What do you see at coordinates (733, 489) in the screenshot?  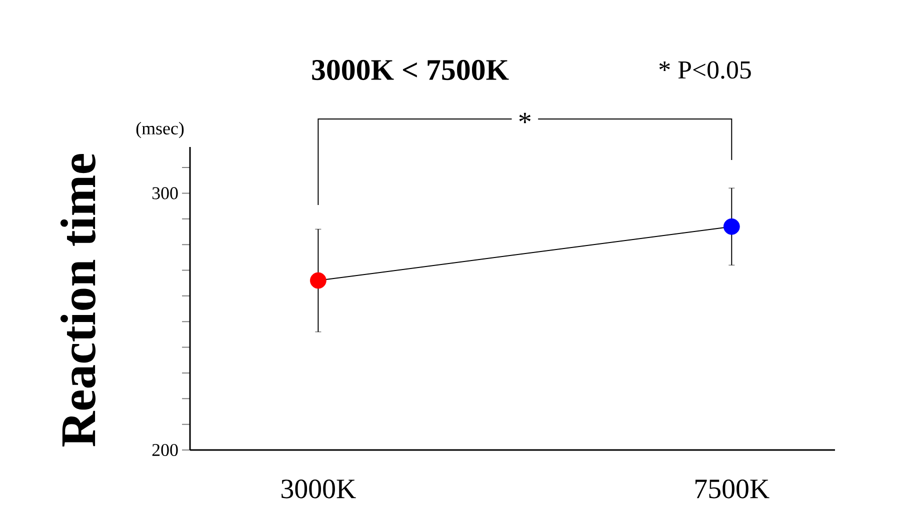 I see `x-tick-label: 7500K` at bounding box center [733, 489].